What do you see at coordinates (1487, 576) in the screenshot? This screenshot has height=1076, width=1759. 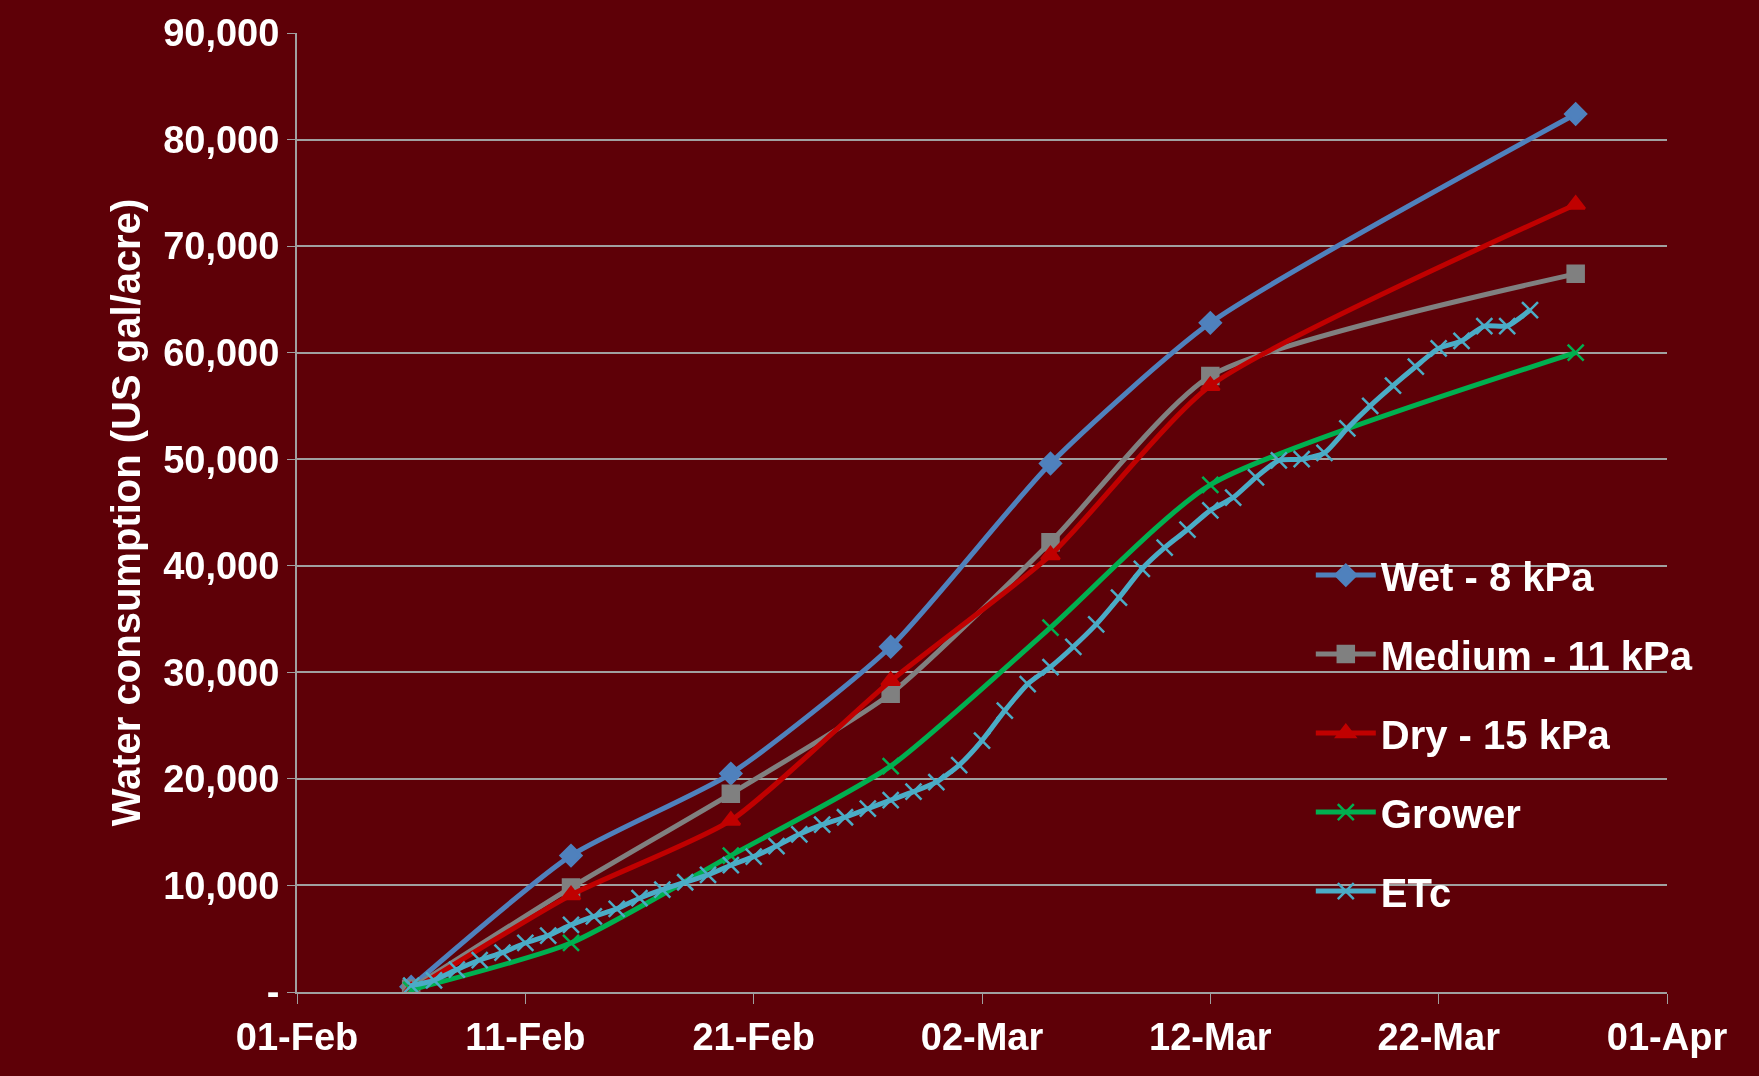 I see `legend-label: Wet - 8 kPa` at bounding box center [1487, 576].